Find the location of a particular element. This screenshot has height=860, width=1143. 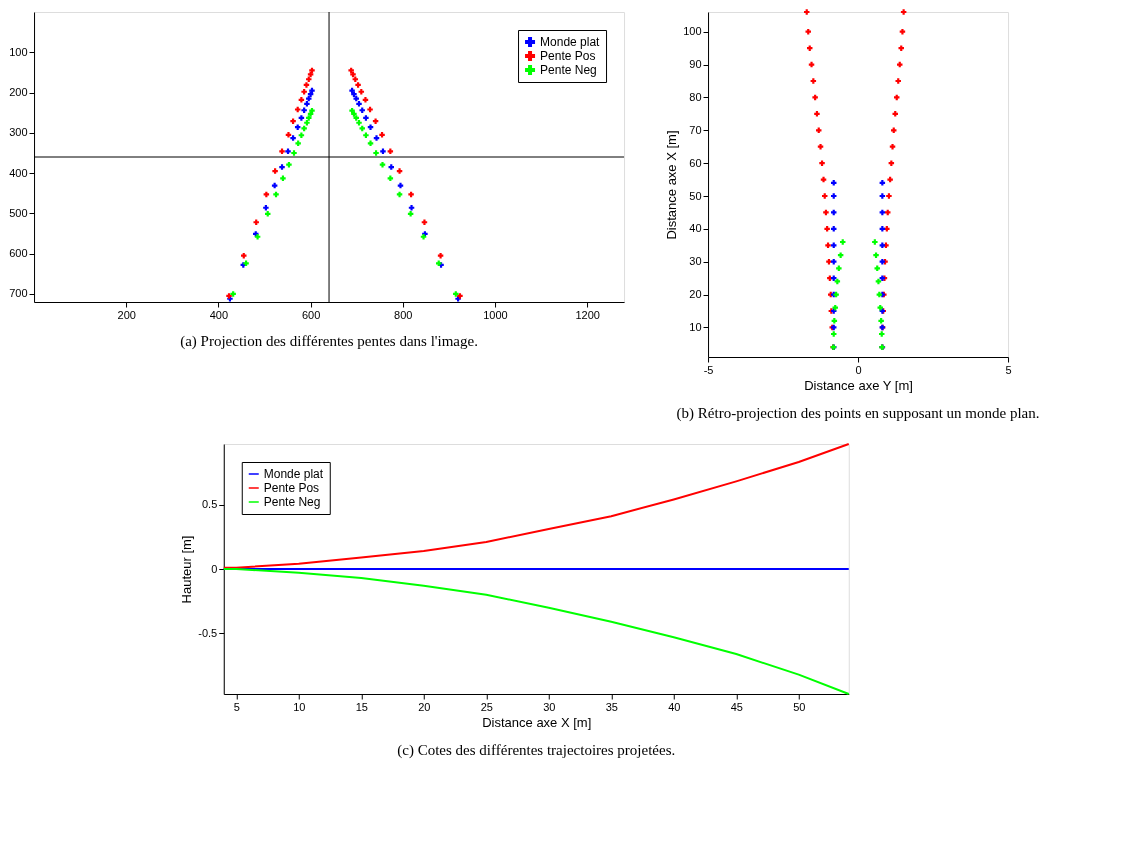

x-tick-label: 800 is located at coordinates (403, 314).